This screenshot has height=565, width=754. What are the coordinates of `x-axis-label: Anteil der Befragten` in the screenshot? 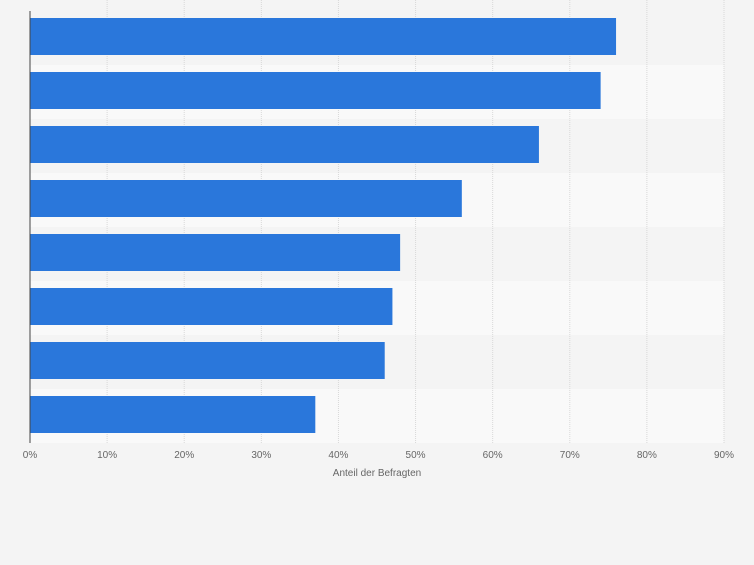 It's located at (377, 473).